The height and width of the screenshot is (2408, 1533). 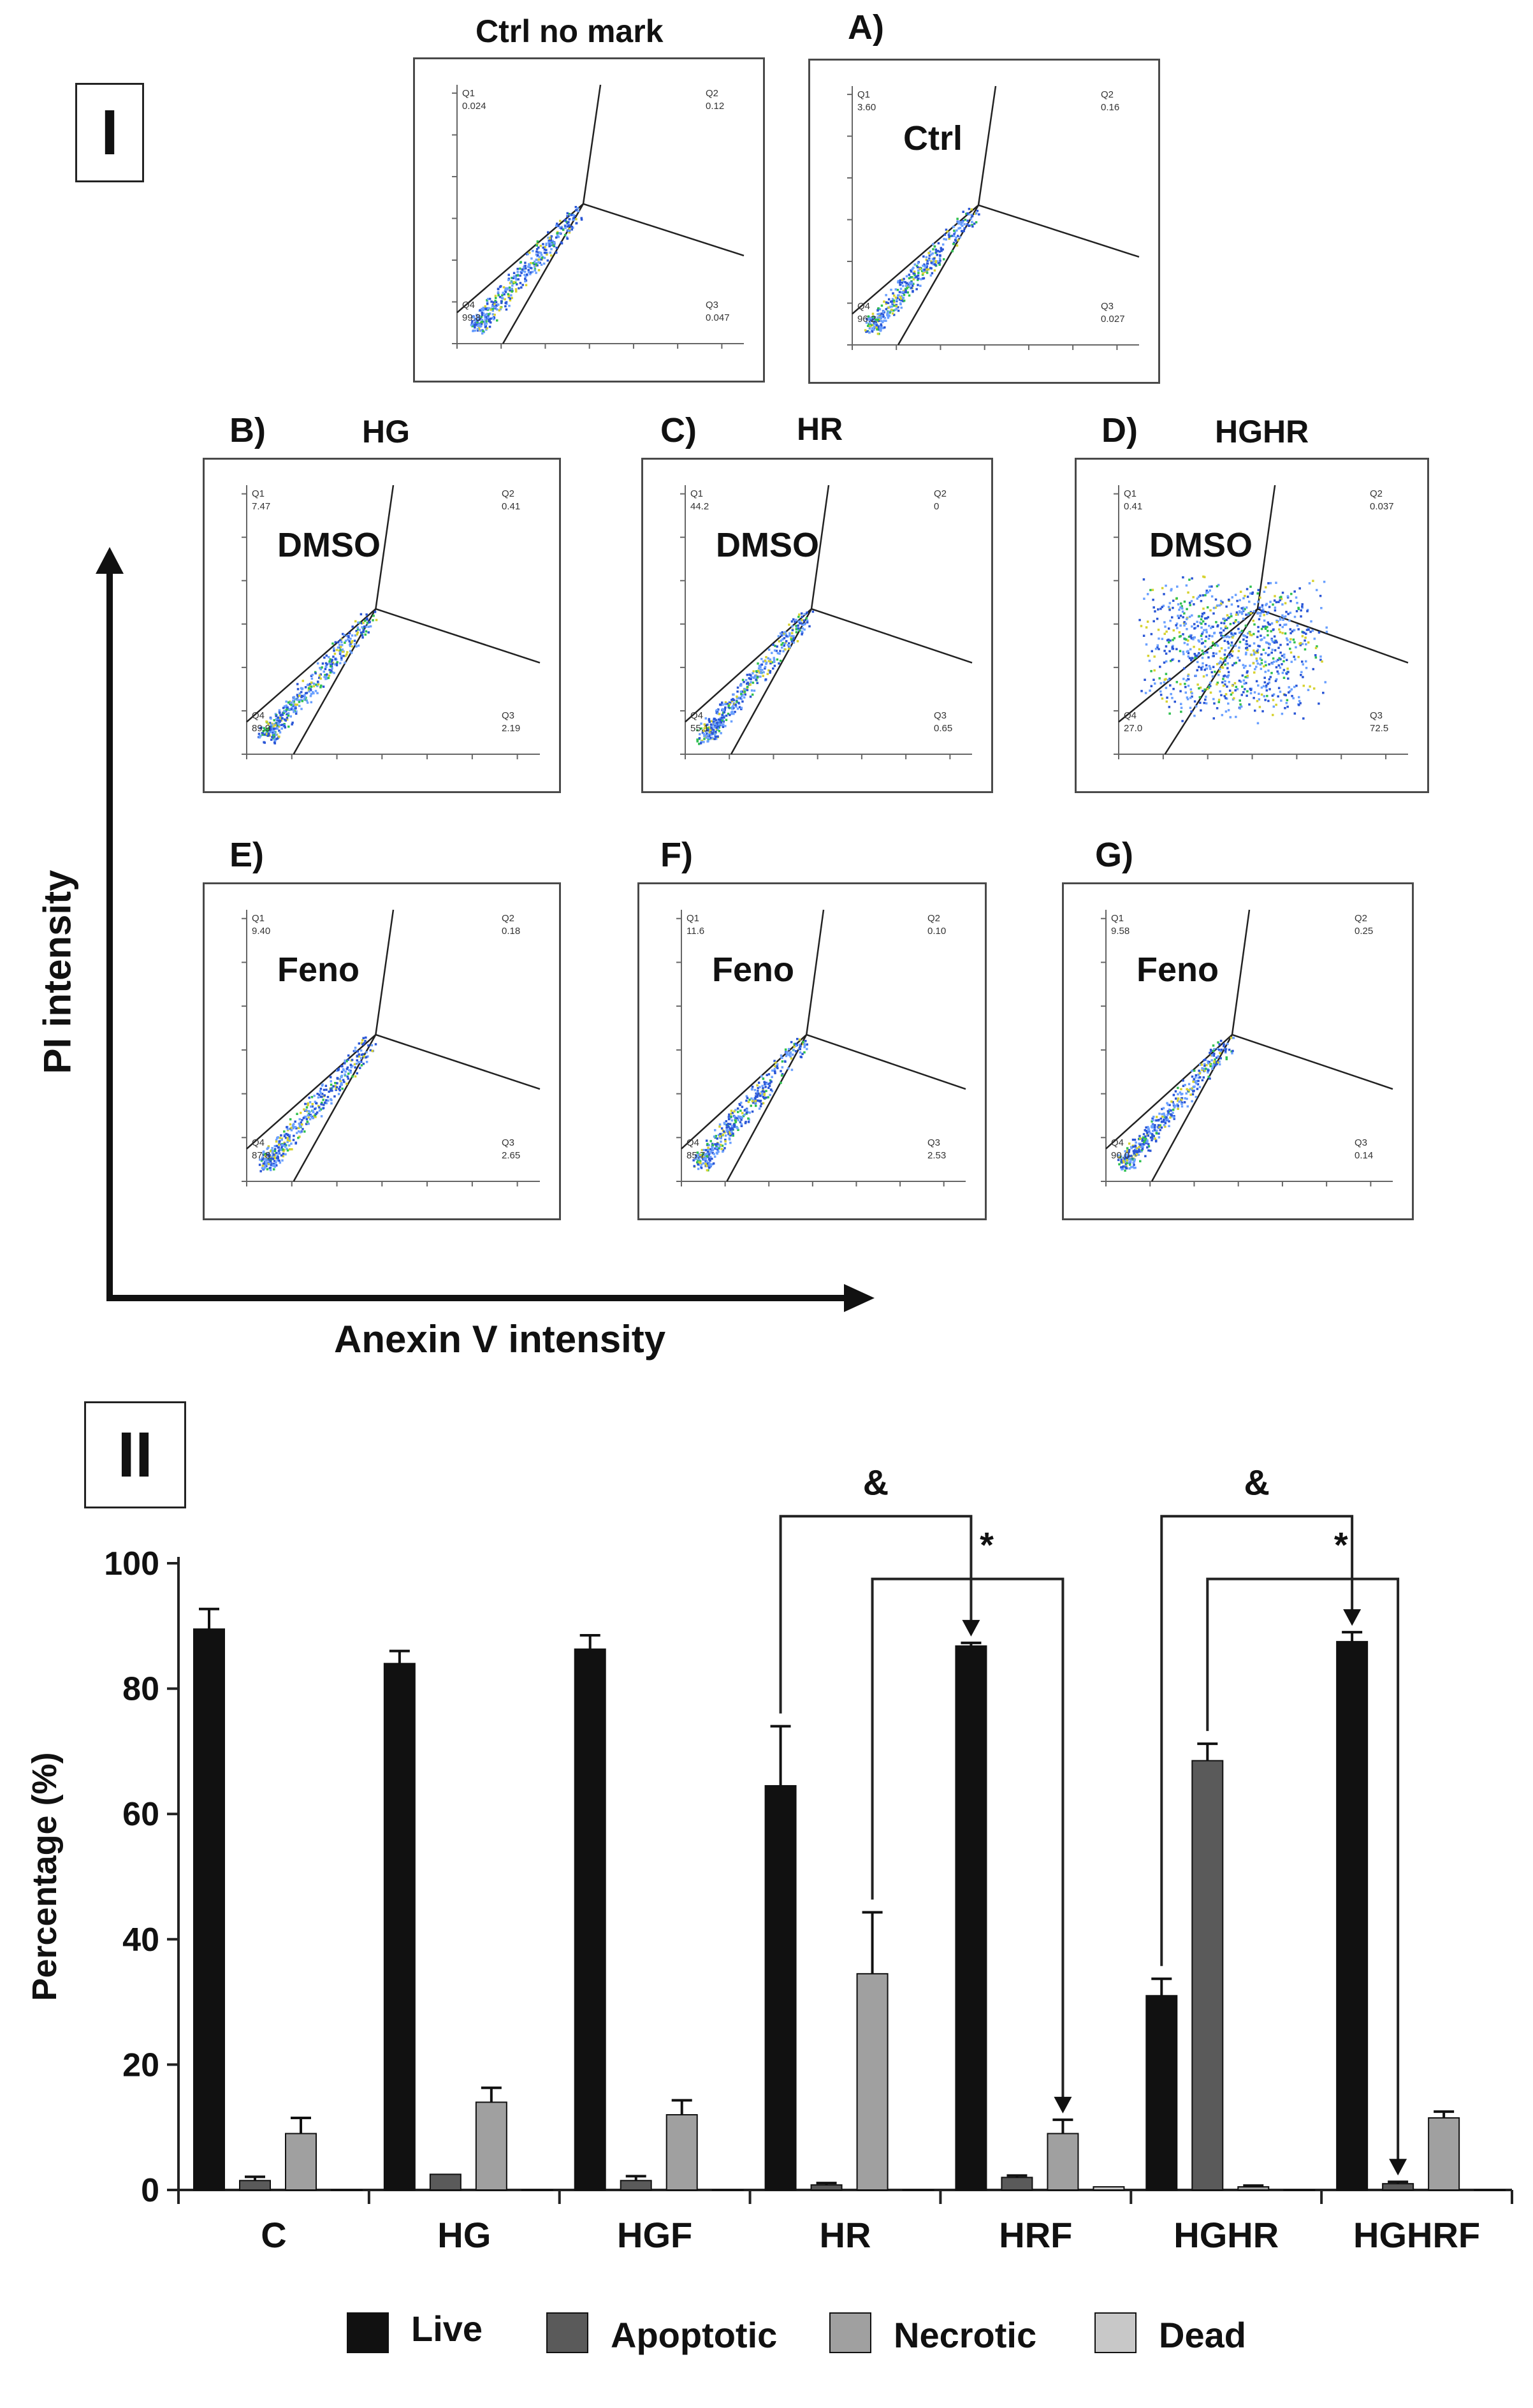 I want to click on gate-line-lower, so click(x=1211, y=681).